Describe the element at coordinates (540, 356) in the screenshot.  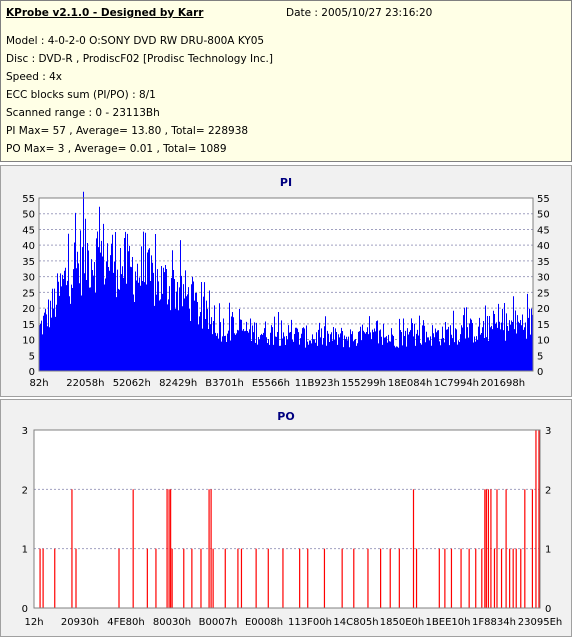
I see `pi-y-tick-right: 5` at that location.